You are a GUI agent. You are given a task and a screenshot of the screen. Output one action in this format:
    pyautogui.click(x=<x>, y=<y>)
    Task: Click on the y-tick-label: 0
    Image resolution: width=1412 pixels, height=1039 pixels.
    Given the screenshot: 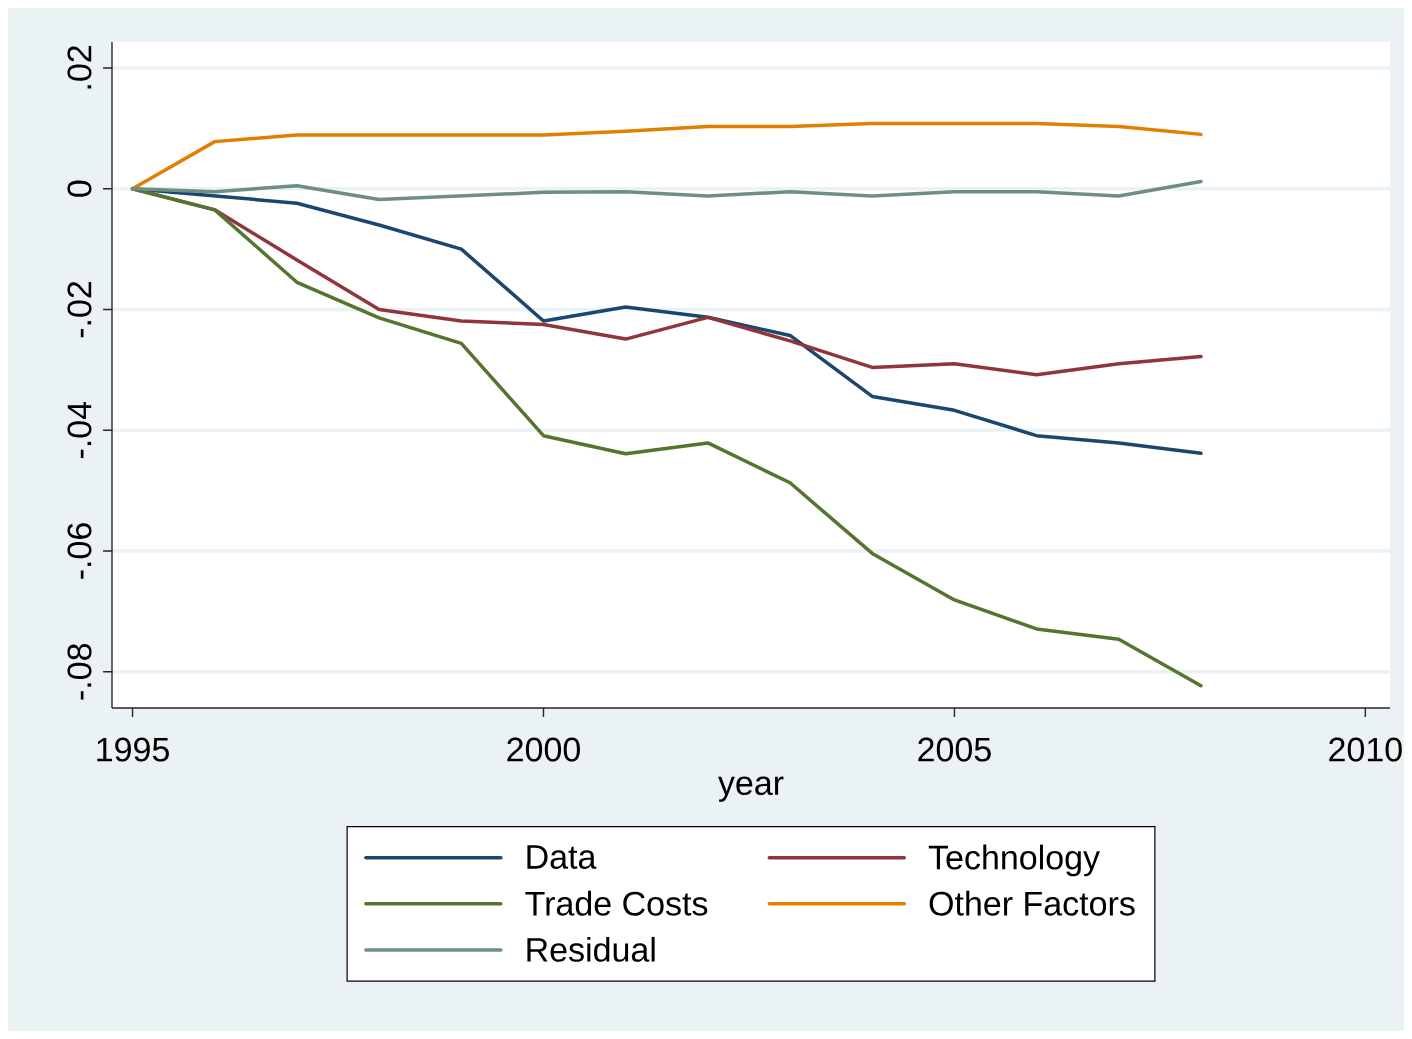 What is the action you would take?
    pyautogui.click(x=79, y=188)
    